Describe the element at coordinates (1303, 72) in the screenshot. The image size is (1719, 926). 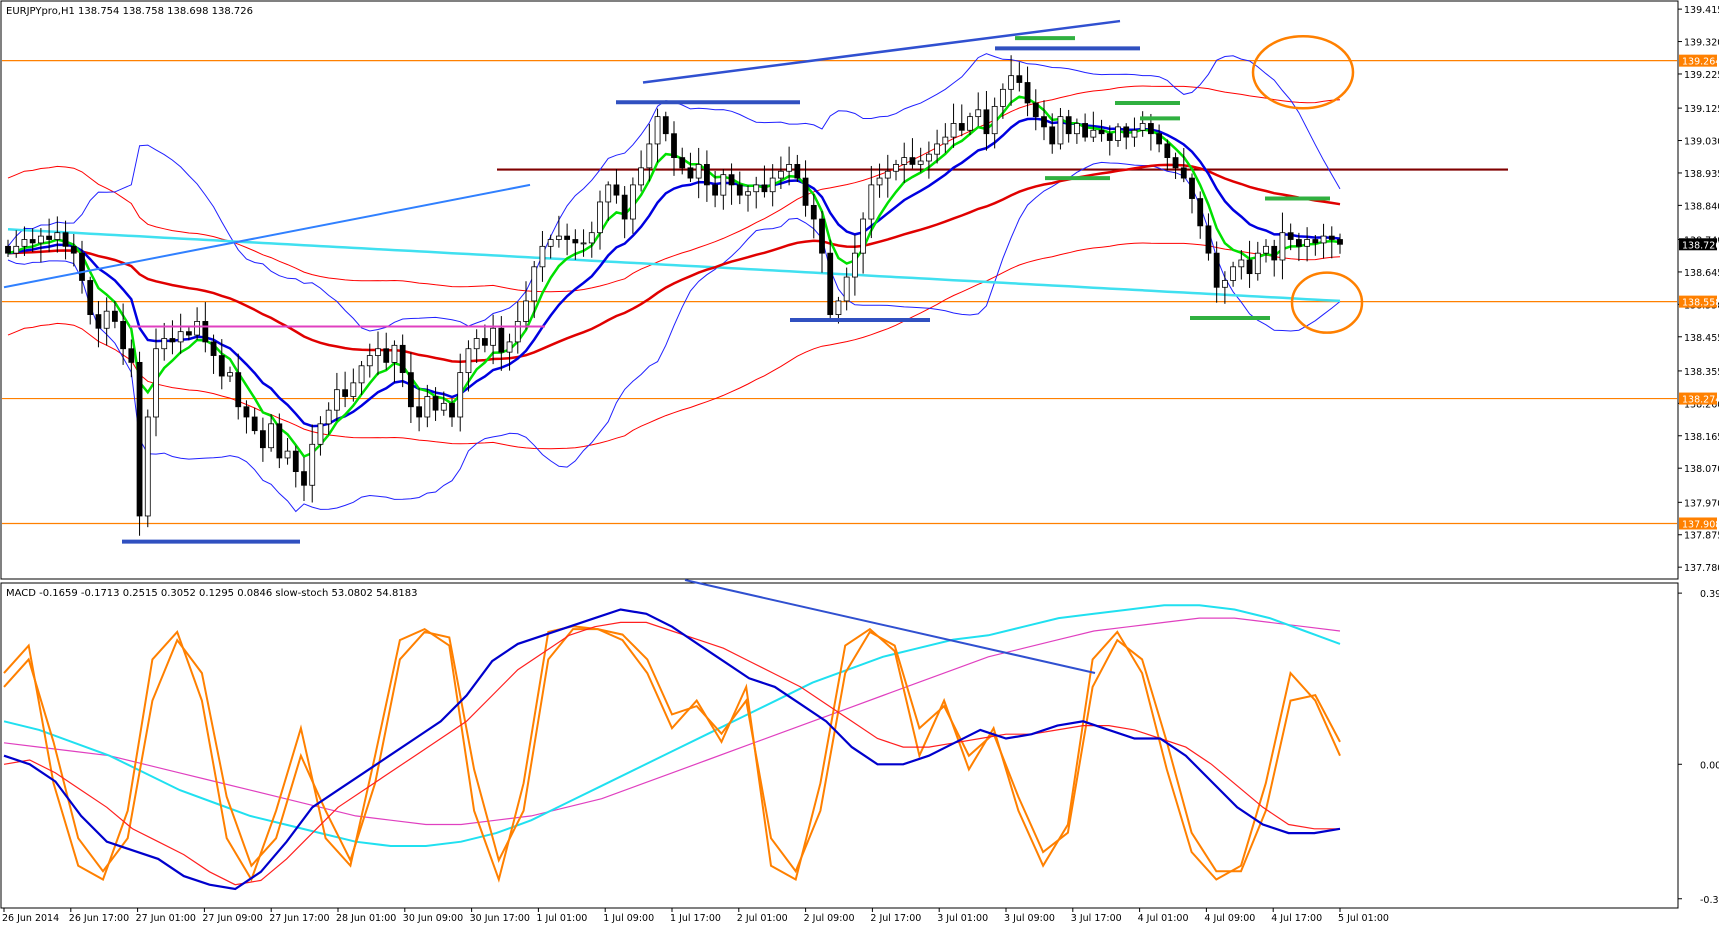
I see `circle-highlight` at that location.